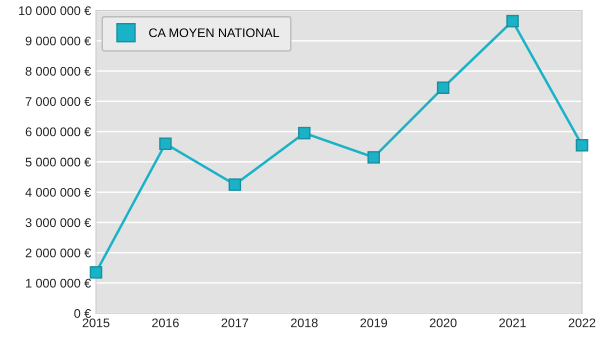 This screenshot has height=350, width=600. Describe the element at coordinates (443, 323) in the screenshot. I see `x-tick-label: 2020` at that location.